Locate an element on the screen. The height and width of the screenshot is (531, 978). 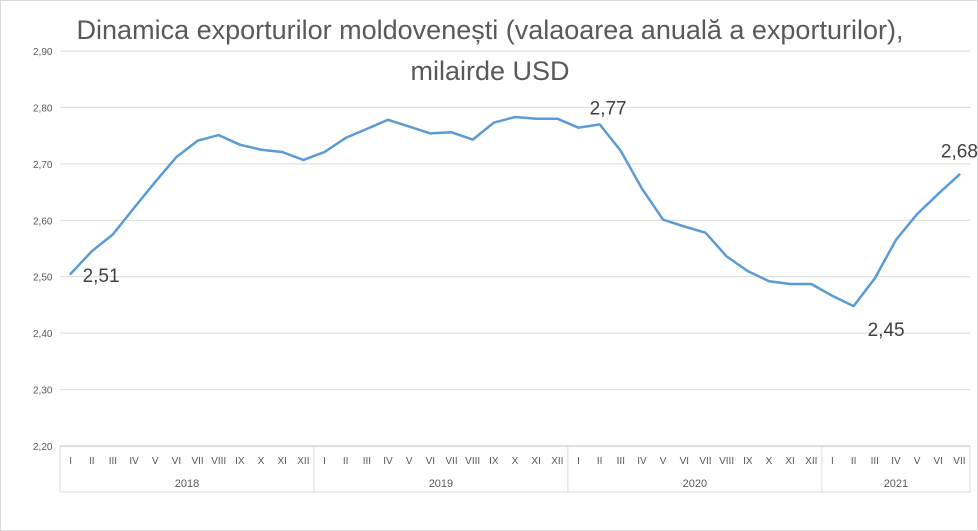
y-tick-label: 2,30 is located at coordinates (43, 391).